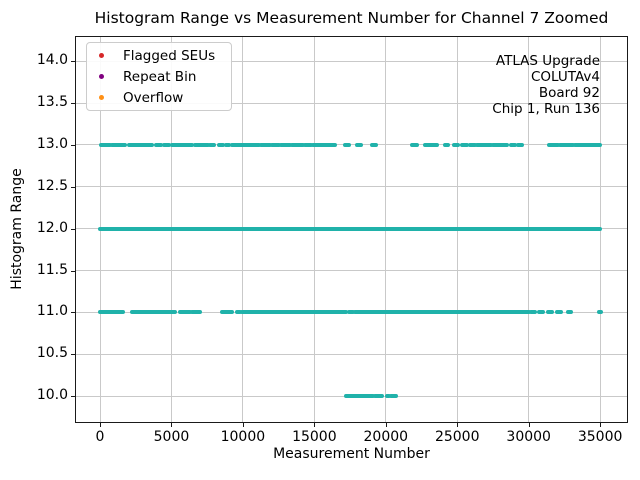 Image resolution: width=640 pixels, height=480 pixels. Describe the element at coordinates (565, 77) in the screenshot. I see `annotation-line: COLUTAv4` at that location.